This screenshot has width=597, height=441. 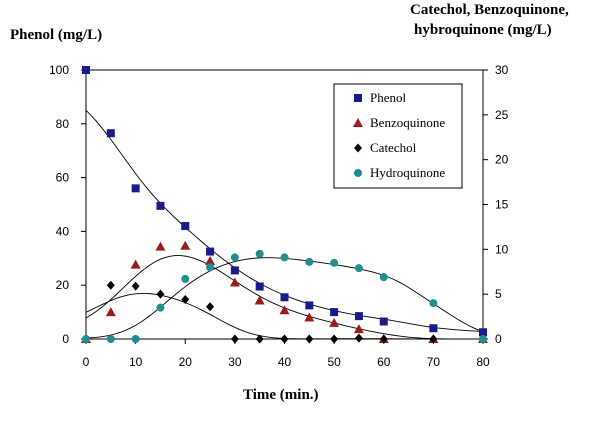 What do you see at coordinates (489, 10) in the screenshot?
I see `right-axis-title-line-1: Catechol, Benzoquinone,` at bounding box center [489, 10].